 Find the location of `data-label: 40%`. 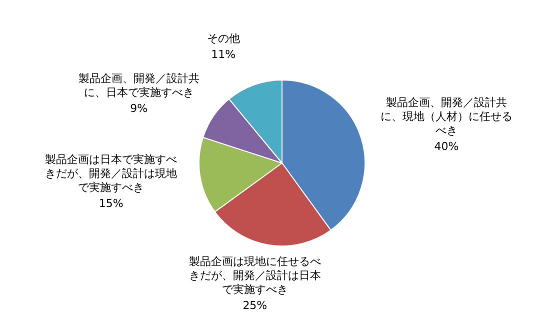

data-label: 40% is located at coordinates (446, 147).